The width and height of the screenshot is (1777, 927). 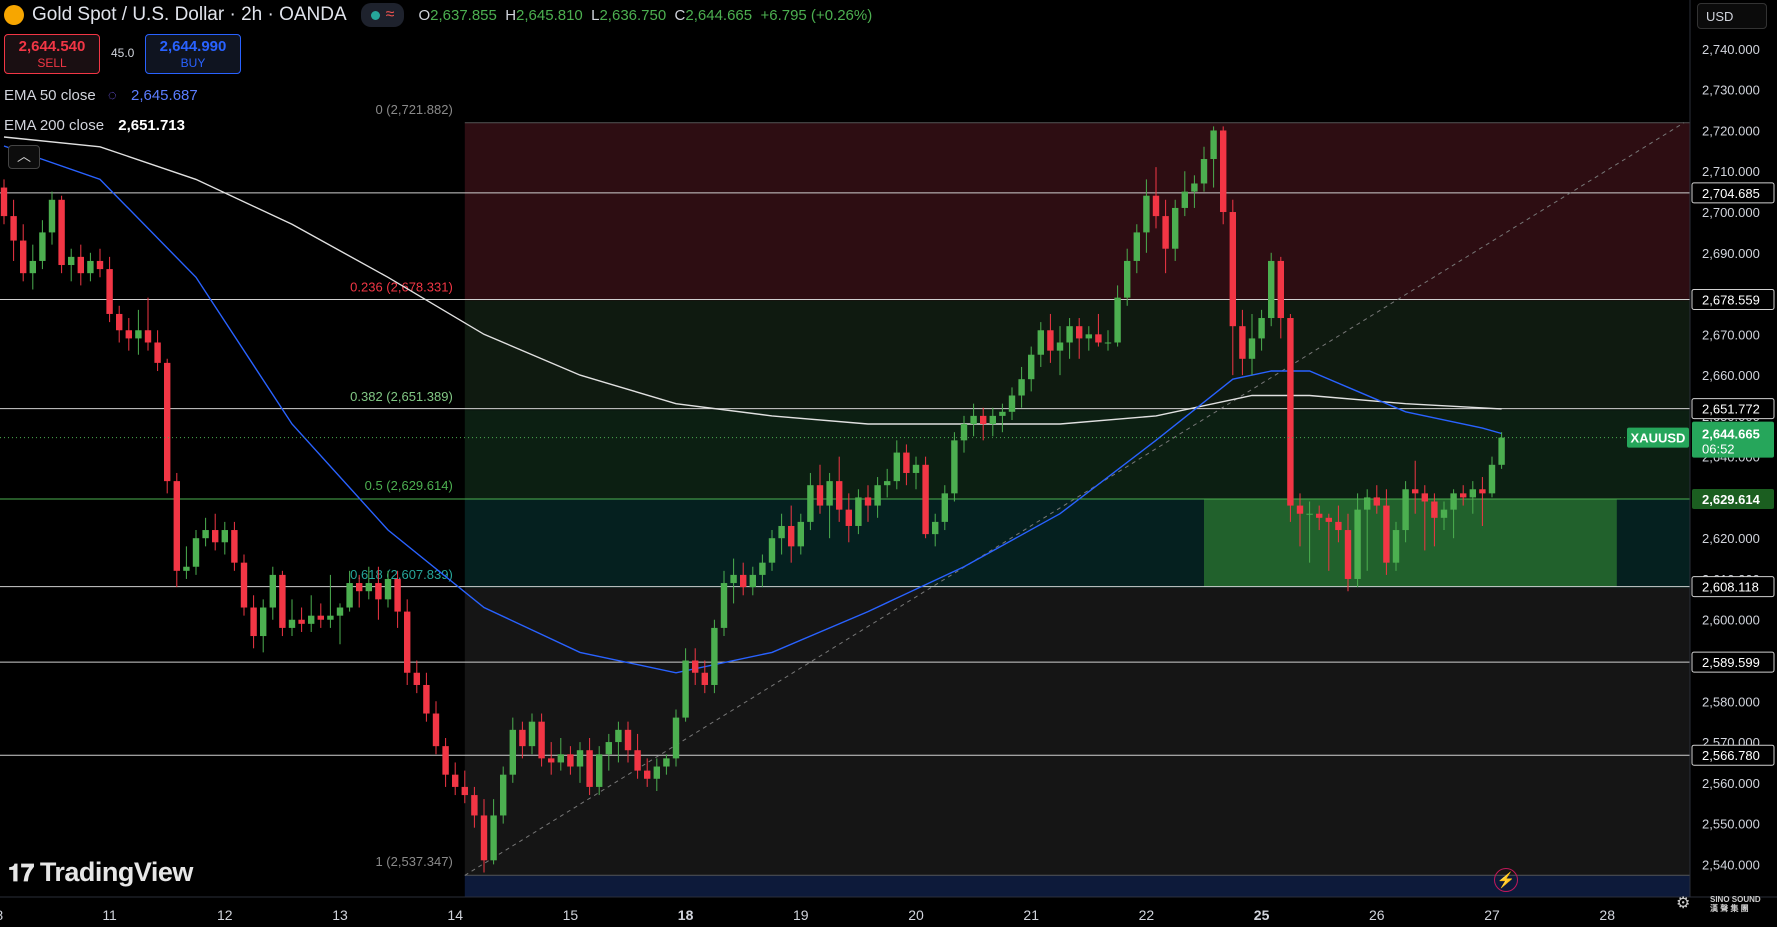 I want to click on support-zone-box, so click(x=1410, y=543).